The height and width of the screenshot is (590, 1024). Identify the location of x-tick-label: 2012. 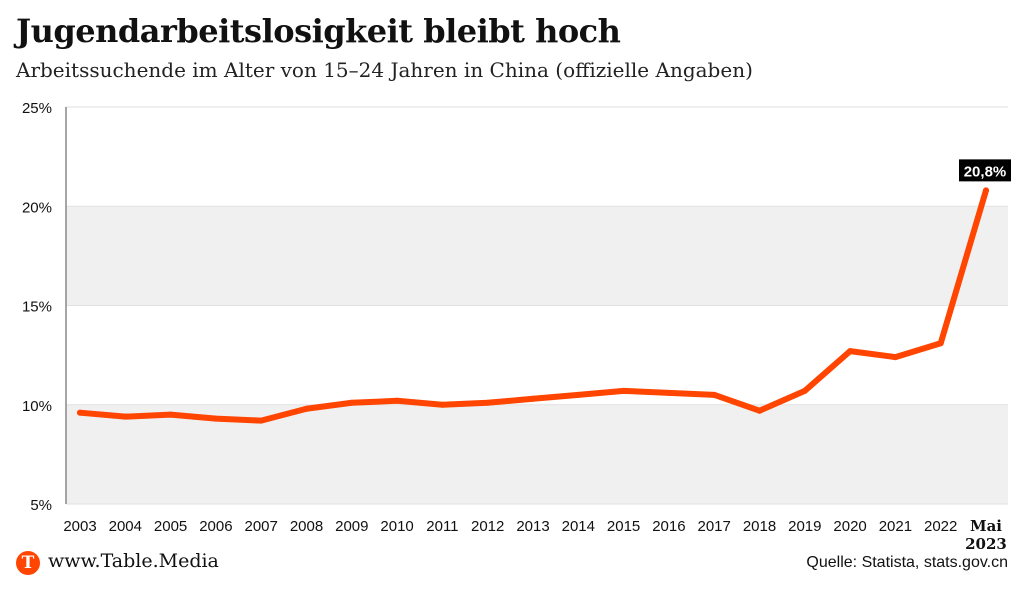
(487, 526).